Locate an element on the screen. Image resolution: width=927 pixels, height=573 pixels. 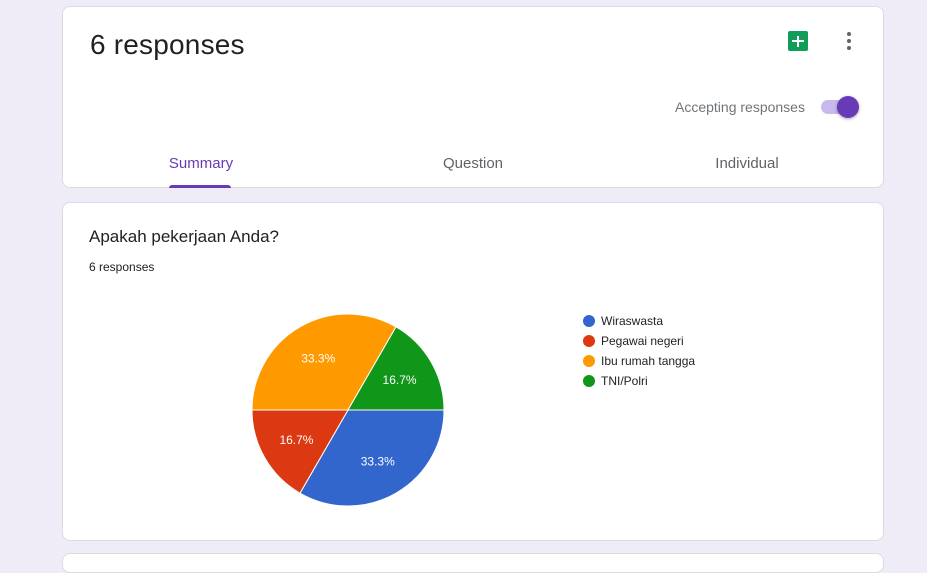
more-vert-icon is located at coordinates (849, 41).